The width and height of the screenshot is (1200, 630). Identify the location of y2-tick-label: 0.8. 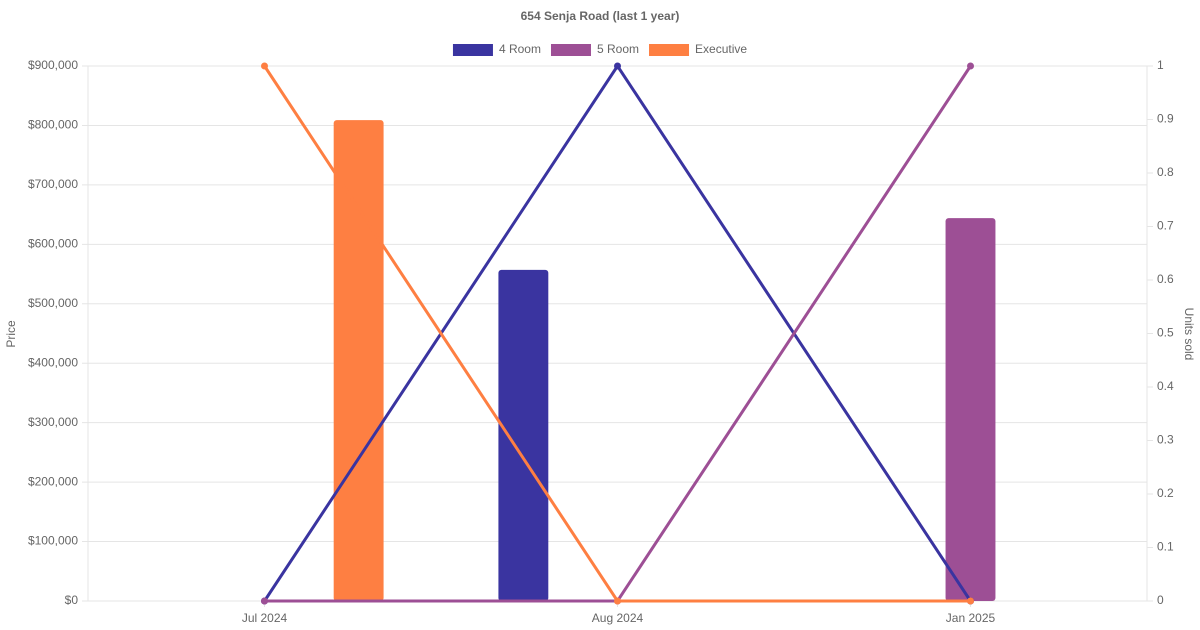
(1165, 172).